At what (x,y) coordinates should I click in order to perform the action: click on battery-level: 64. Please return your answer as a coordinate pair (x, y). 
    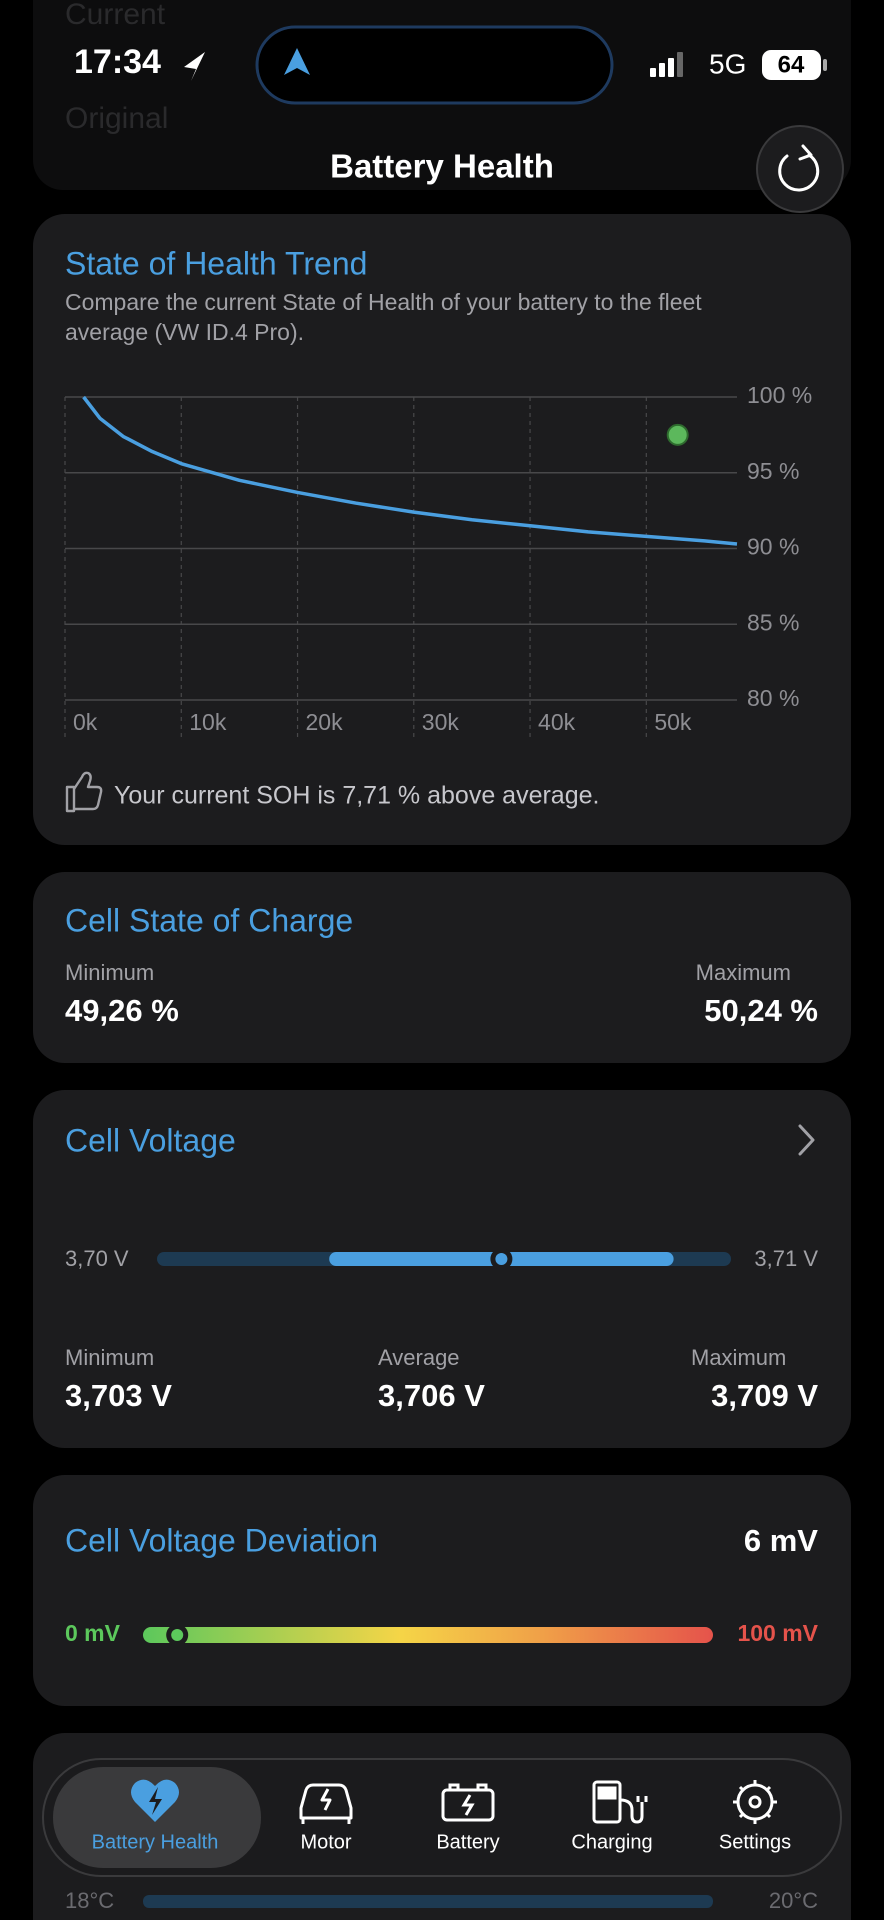
    Looking at the image, I should click on (791, 64).